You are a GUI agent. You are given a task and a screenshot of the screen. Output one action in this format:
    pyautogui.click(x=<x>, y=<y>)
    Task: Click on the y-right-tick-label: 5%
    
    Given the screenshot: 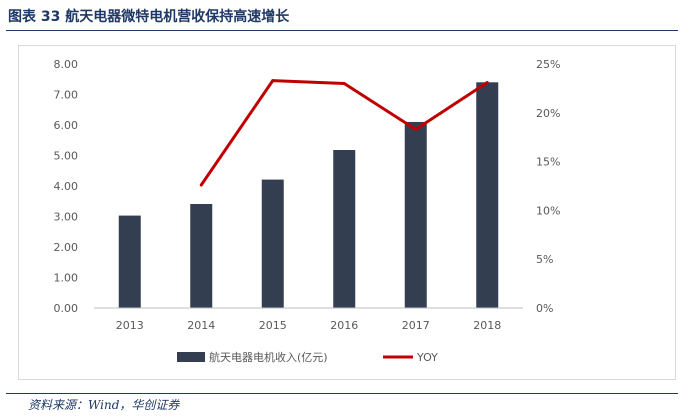 What is the action you would take?
    pyautogui.click(x=544, y=259)
    